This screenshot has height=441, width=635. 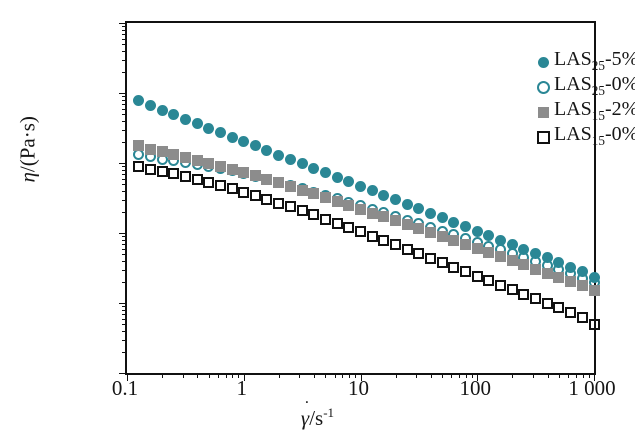 I want to click on legend-item: LAS15-2% HS-PA, so click(x=583, y=111).